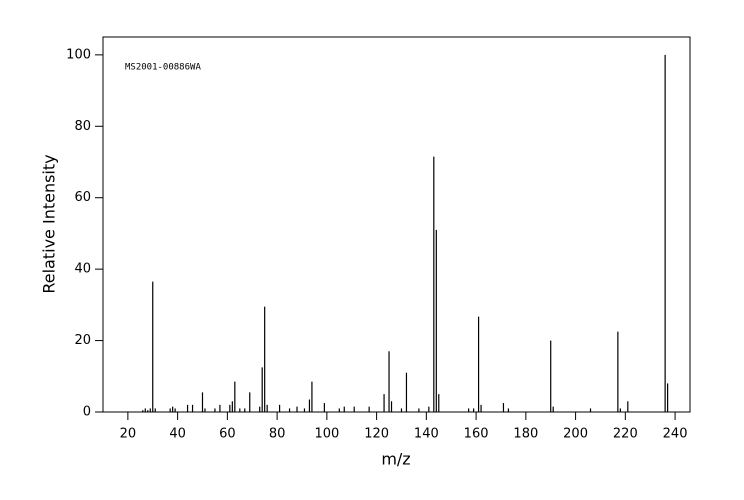 The image size is (744, 500). What do you see at coordinates (49, 223) in the screenshot?
I see `y-axis-label: Relative Intensity` at bounding box center [49, 223].